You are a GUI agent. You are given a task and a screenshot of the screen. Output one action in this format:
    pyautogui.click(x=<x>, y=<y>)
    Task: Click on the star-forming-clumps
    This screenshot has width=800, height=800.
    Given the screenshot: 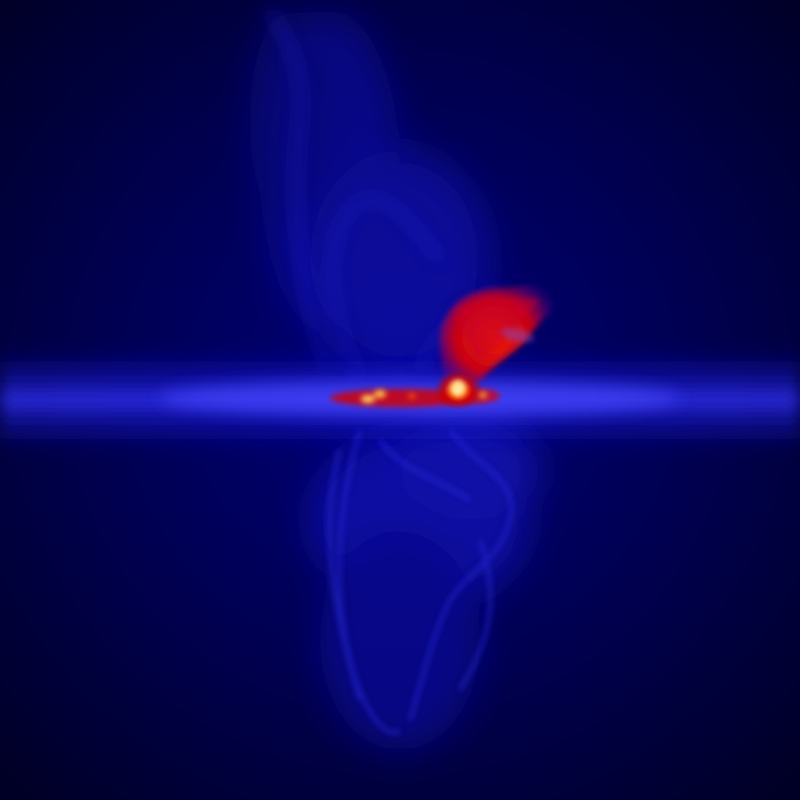 What is the action you would take?
    pyautogui.click(x=424, y=396)
    